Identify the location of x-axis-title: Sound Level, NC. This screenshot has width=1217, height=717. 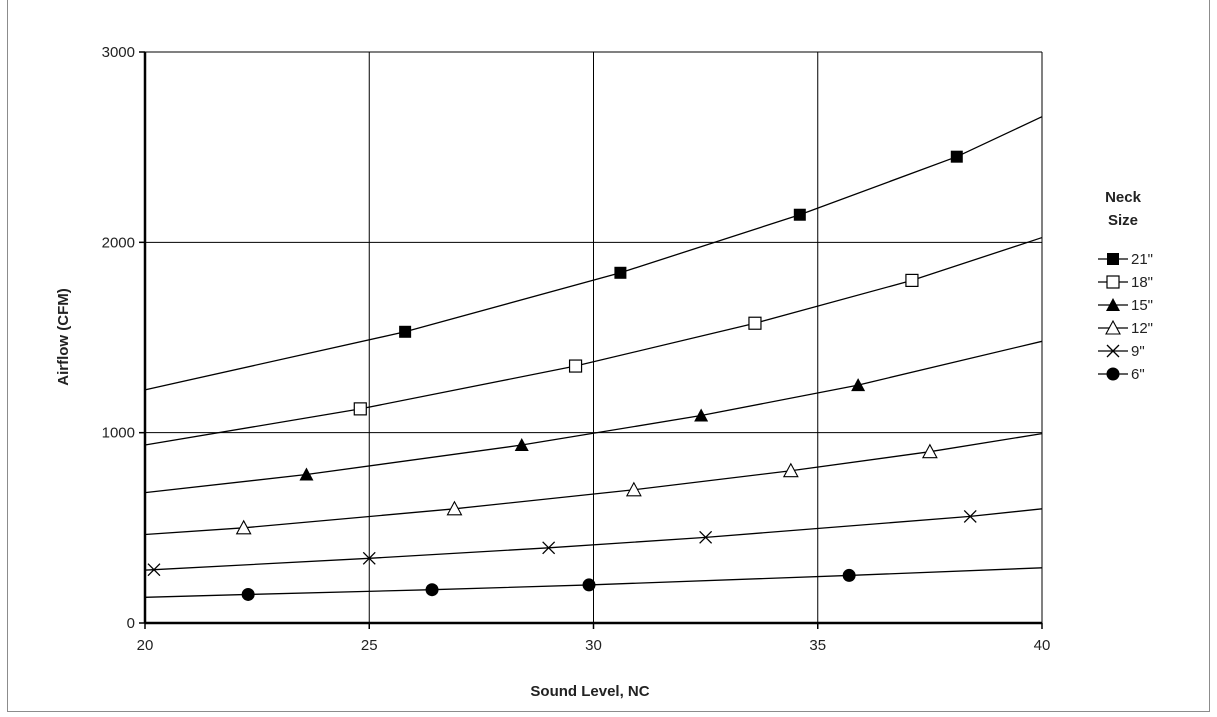
(589, 691).